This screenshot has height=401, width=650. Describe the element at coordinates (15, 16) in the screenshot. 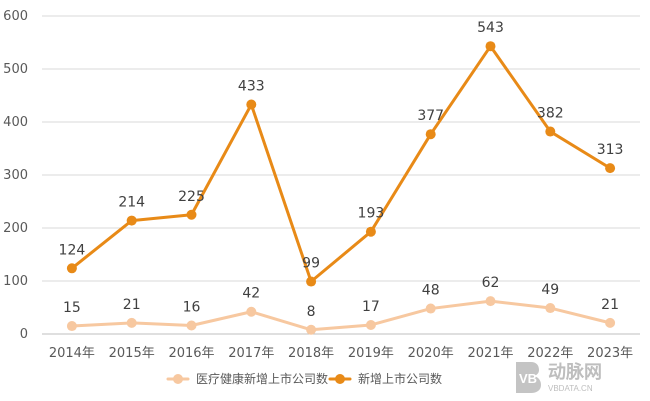

I see `y-tick-label-600: 600` at that location.